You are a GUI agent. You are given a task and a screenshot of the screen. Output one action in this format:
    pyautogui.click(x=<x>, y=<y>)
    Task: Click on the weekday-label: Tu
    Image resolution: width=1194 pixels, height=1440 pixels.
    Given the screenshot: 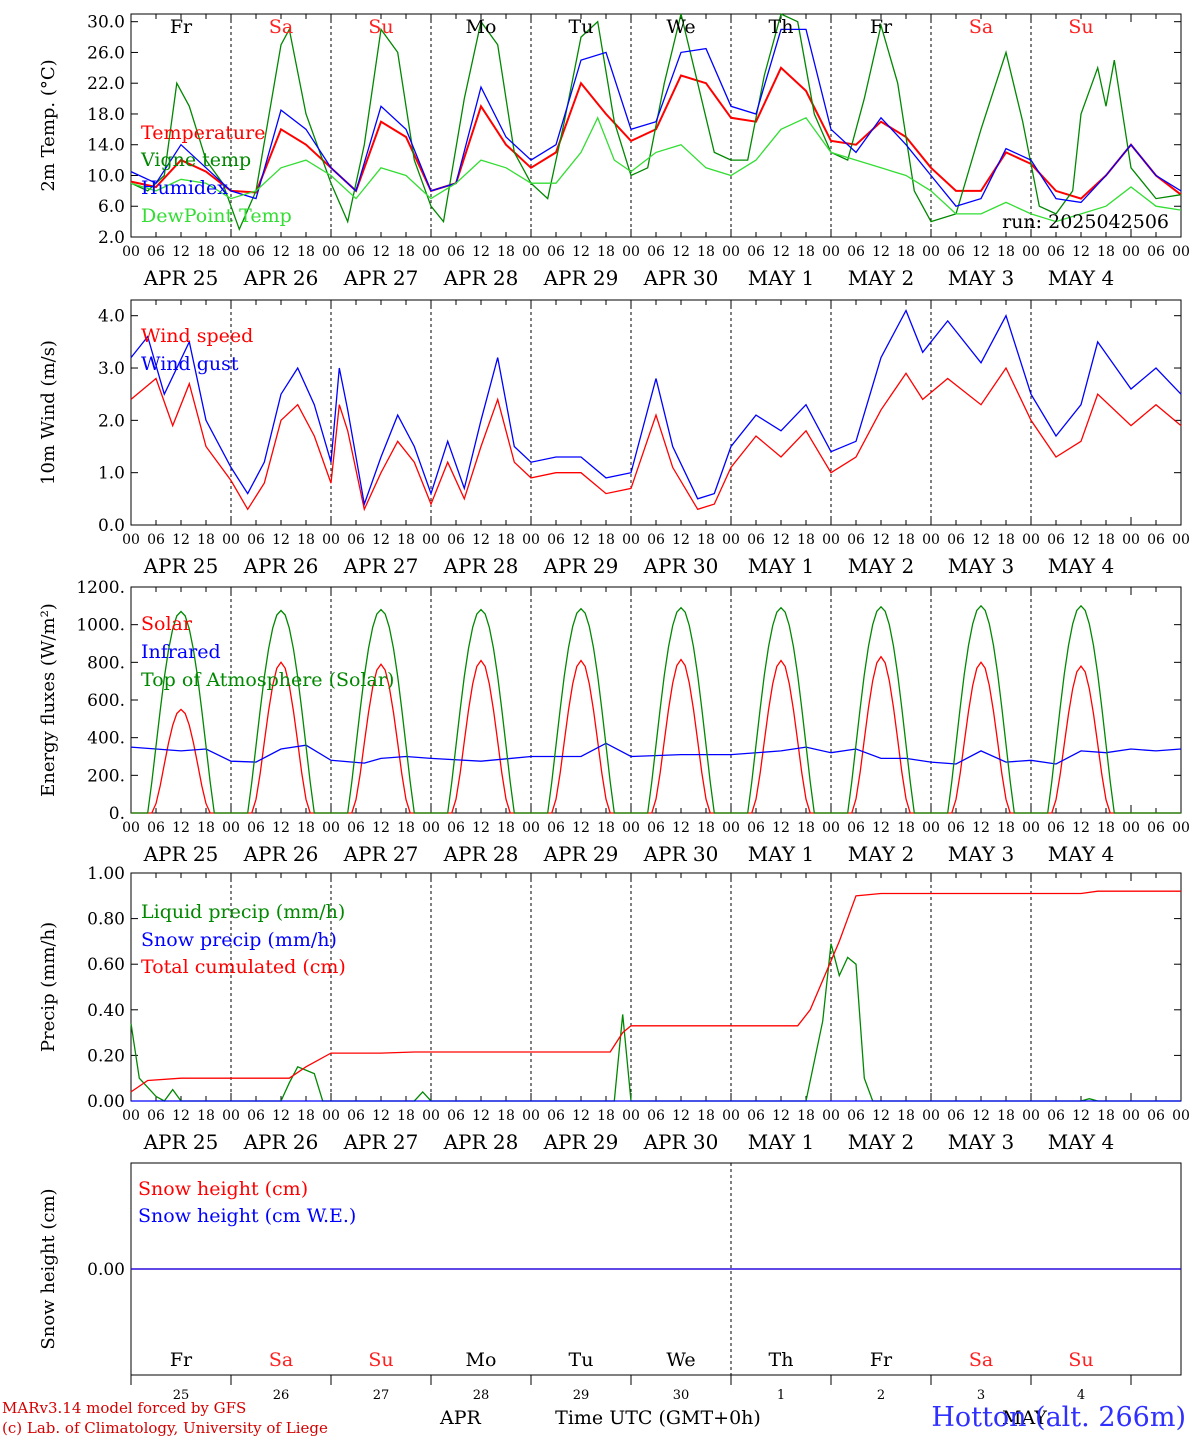 What is the action you would take?
    pyautogui.click(x=581, y=27)
    